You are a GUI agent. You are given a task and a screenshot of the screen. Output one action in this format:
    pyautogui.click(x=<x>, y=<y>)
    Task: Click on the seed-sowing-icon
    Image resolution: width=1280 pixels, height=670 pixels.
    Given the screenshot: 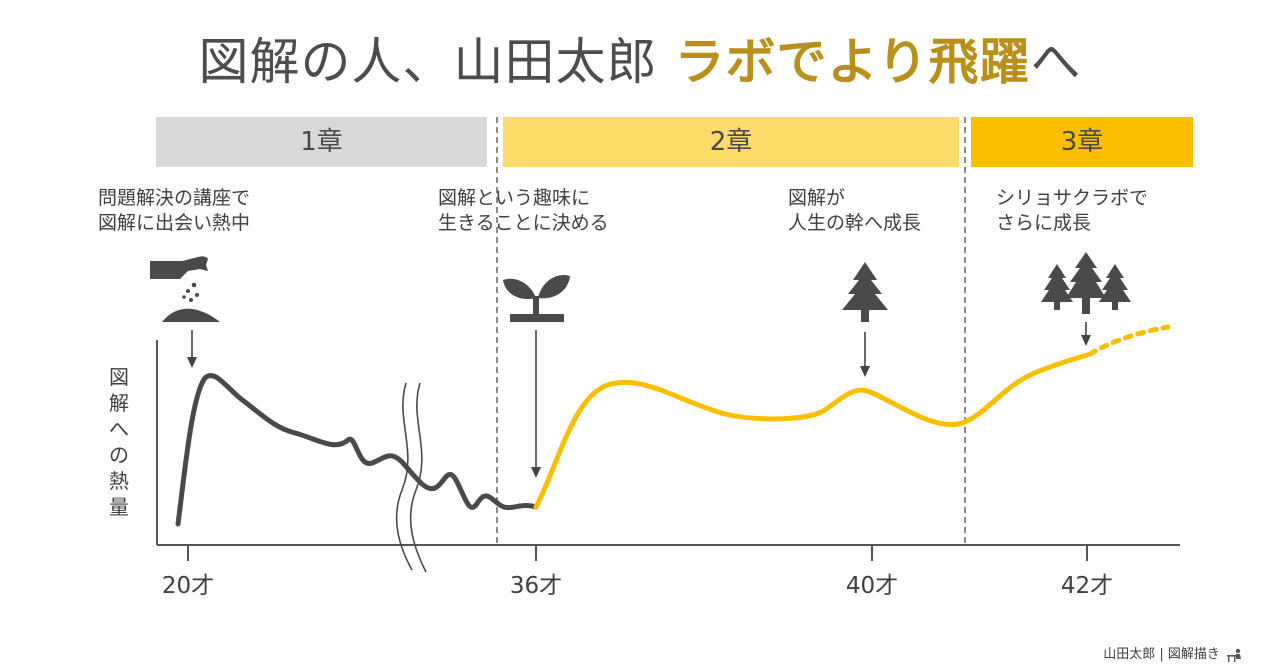 What is the action you would take?
    pyautogui.click(x=185, y=289)
    